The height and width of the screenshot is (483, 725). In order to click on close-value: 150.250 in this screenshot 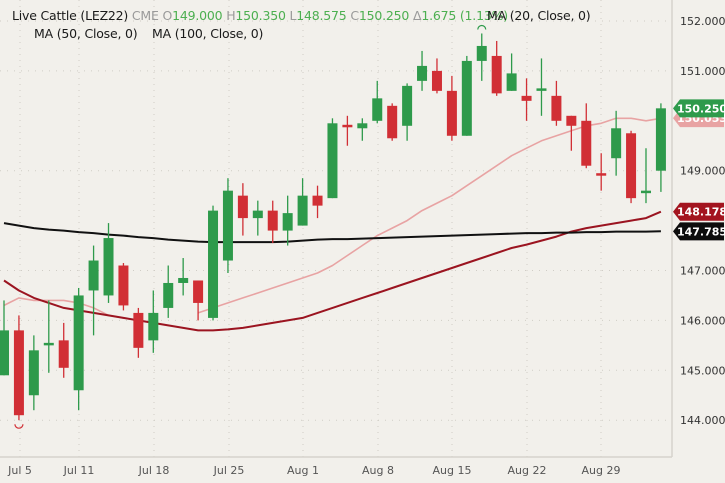, I will do `click(384, 15)`.